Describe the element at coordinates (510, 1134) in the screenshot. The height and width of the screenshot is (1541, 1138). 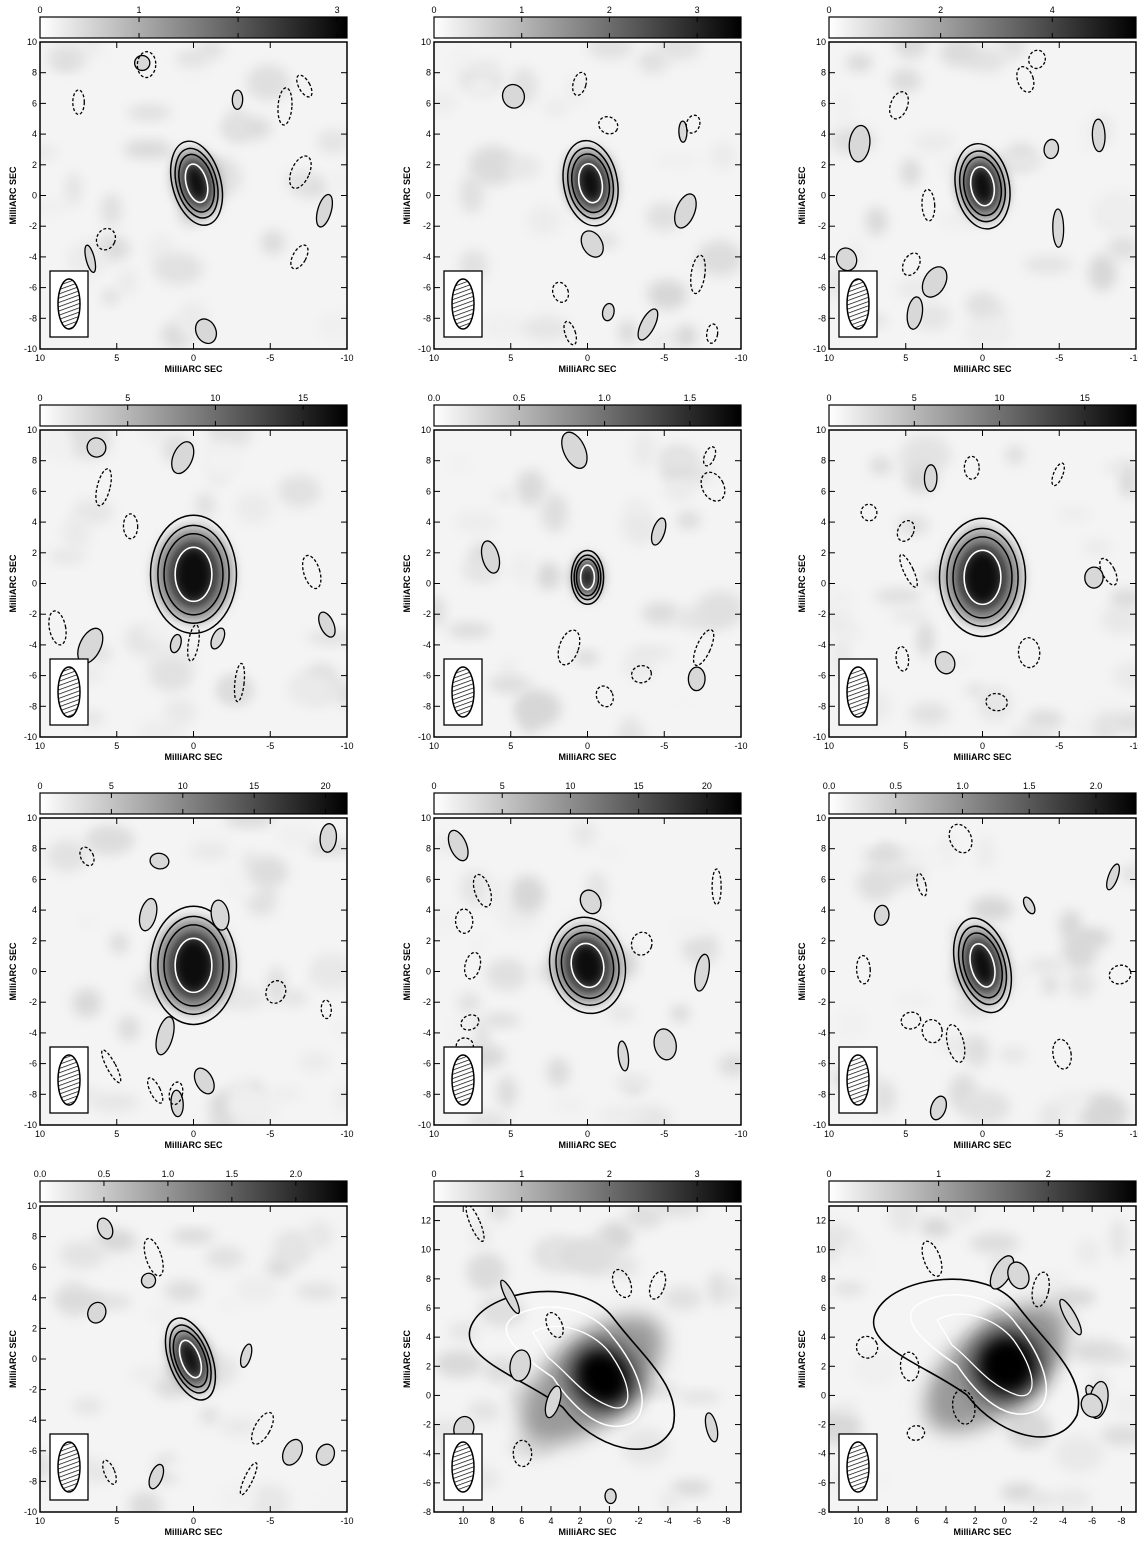
I see `x-tick-label: 5` at that location.